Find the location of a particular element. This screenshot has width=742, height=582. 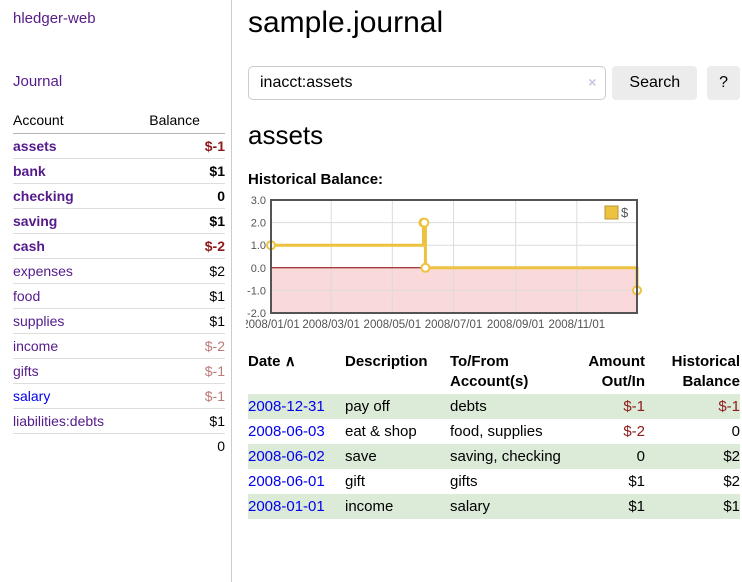

register-header-description: Description is located at coordinates (386, 361).